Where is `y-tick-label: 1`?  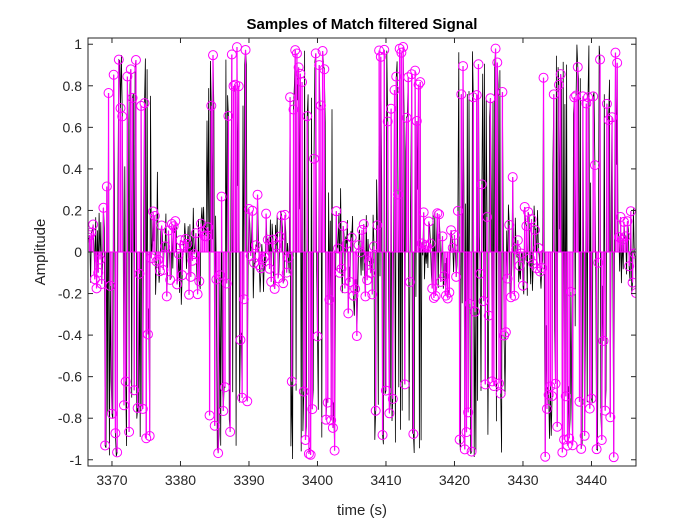 y-tick-label: 1 is located at coordinates (78, 44).